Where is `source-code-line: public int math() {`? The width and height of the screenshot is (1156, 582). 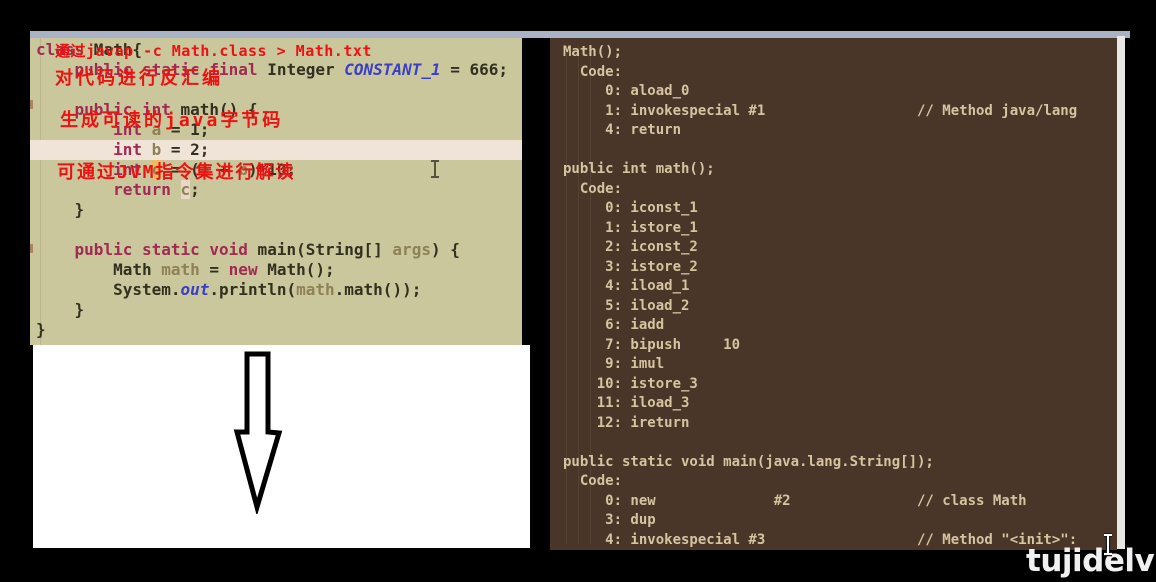
source-code-line: public int math() { is located at coordinates (166, 109).